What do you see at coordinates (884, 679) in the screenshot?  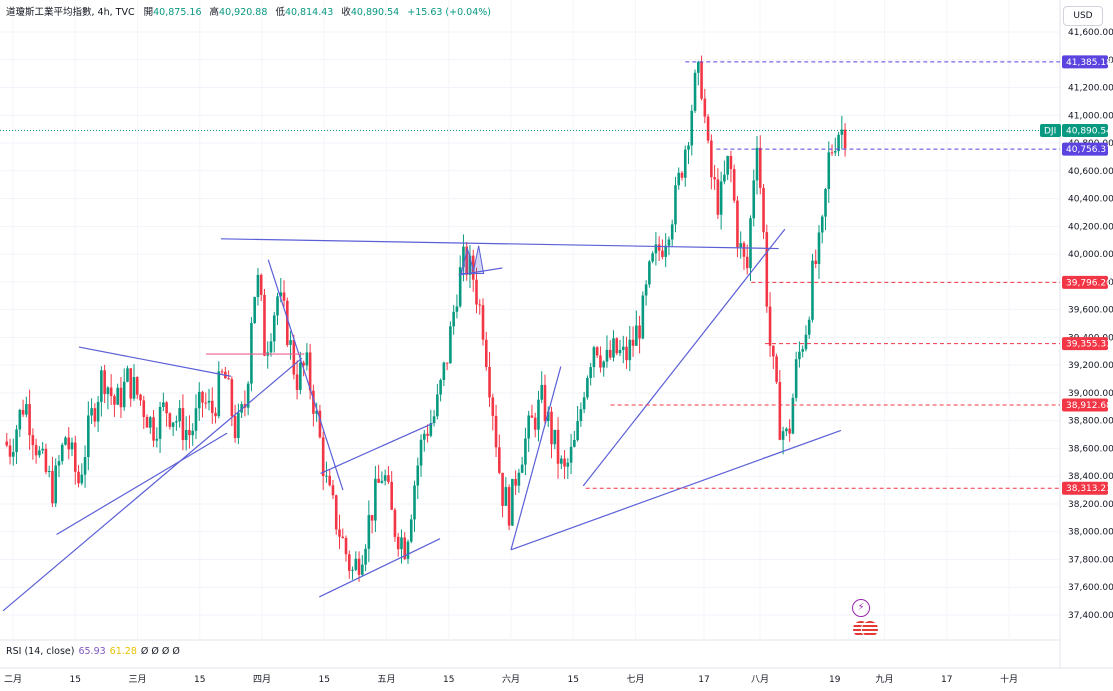 I see `x-tick-label: 九月` at bounding box center [884, 679].